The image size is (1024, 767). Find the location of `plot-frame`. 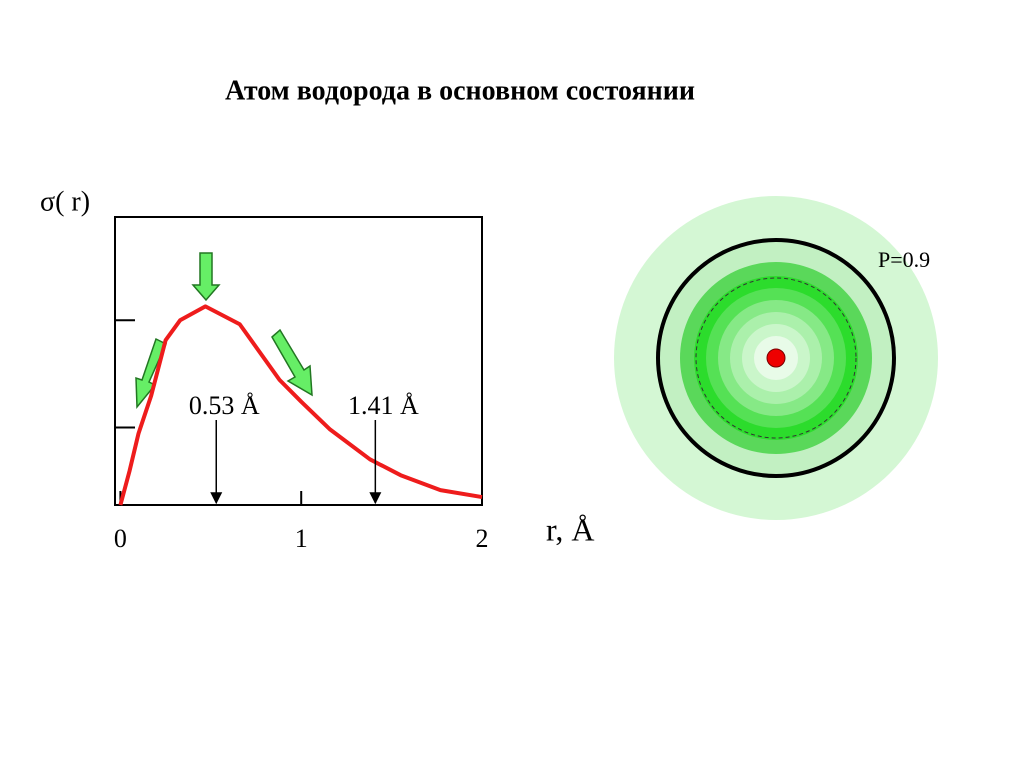

plot-frame is located at coordinates (298, 361).